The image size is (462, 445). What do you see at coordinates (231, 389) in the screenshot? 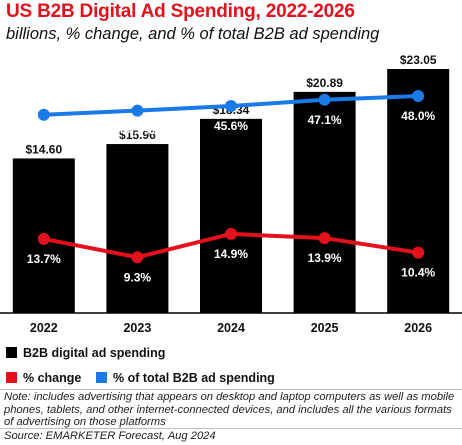
I see `footer-divider` at bounding box center [231, 389].